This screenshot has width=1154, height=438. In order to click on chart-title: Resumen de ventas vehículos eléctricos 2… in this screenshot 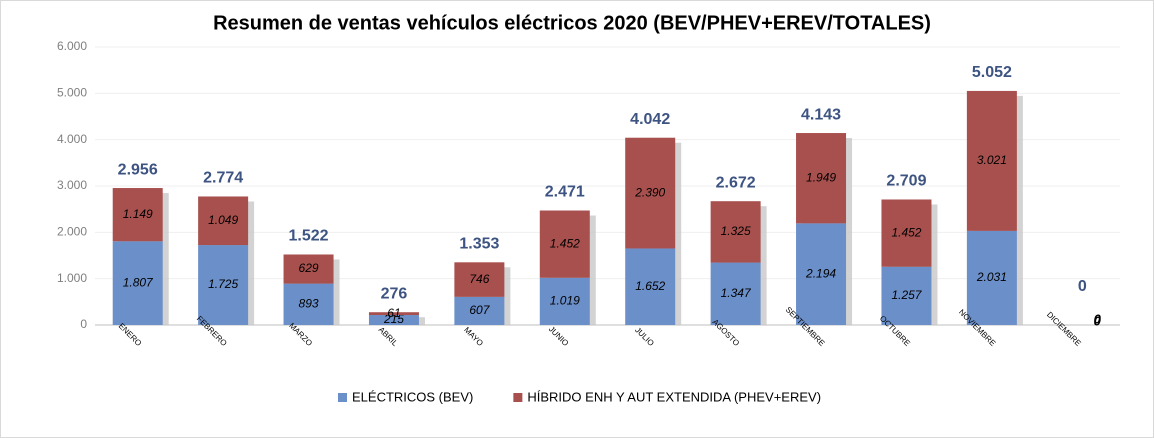, I will do `click(572, 23)`.